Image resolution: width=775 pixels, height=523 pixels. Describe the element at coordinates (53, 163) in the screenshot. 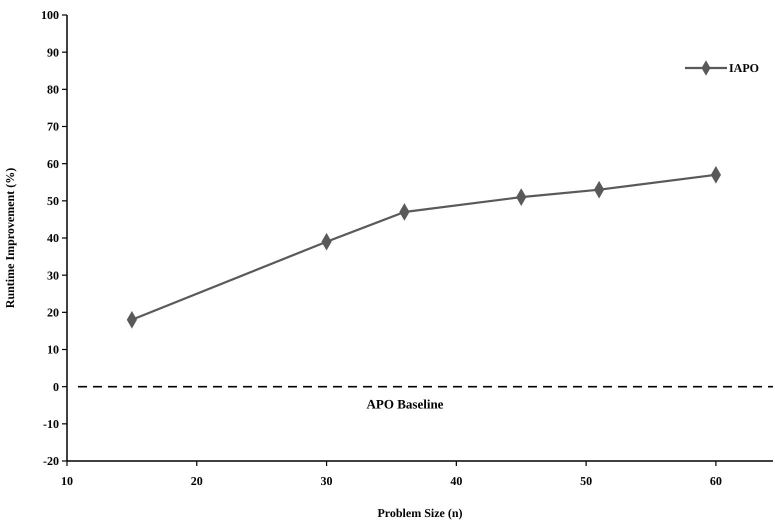

I see `y-tick-label: 60` at that location.